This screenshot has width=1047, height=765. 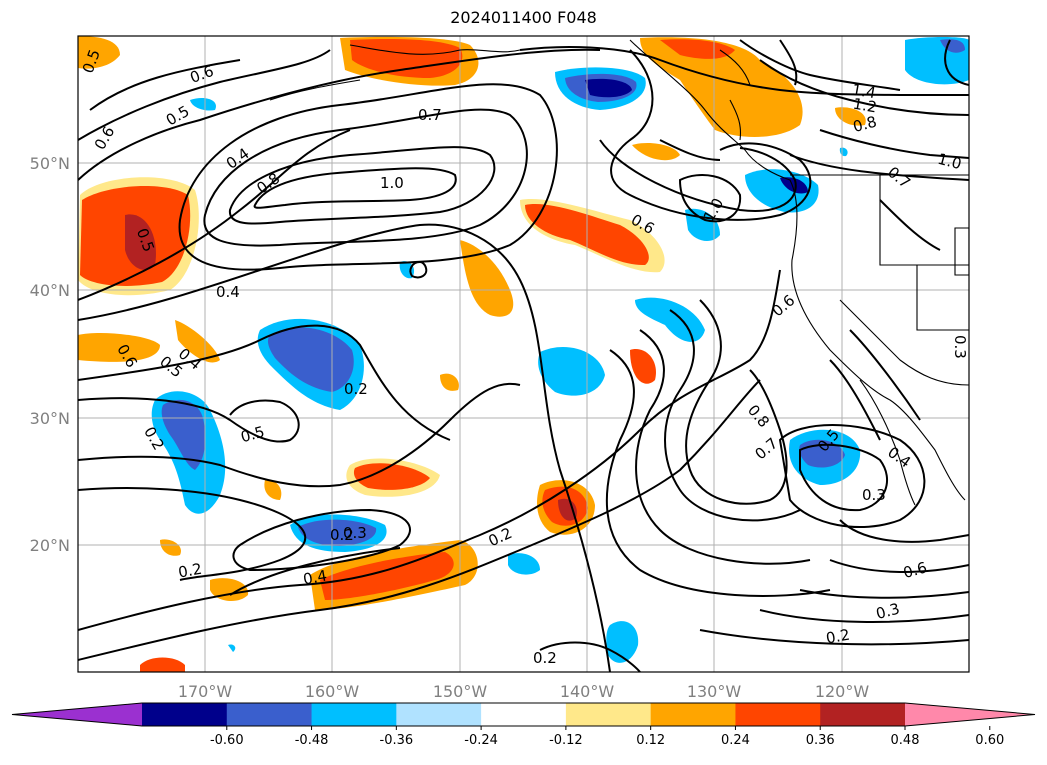 What do you see at coordinates (50, 418) in the screenshot?
I see `lat-label: 30°N` at bounding box center [50, 418].